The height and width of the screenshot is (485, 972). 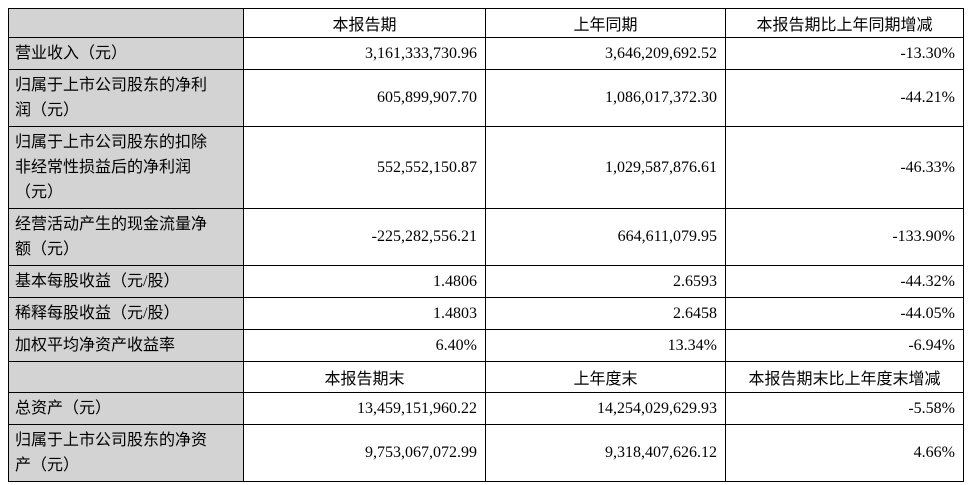 What do you see at coordinates (605, 98) in the screenshot?
I see `cell-prior-value: 1,086,017,372.30` at bounding box center [605, 98].